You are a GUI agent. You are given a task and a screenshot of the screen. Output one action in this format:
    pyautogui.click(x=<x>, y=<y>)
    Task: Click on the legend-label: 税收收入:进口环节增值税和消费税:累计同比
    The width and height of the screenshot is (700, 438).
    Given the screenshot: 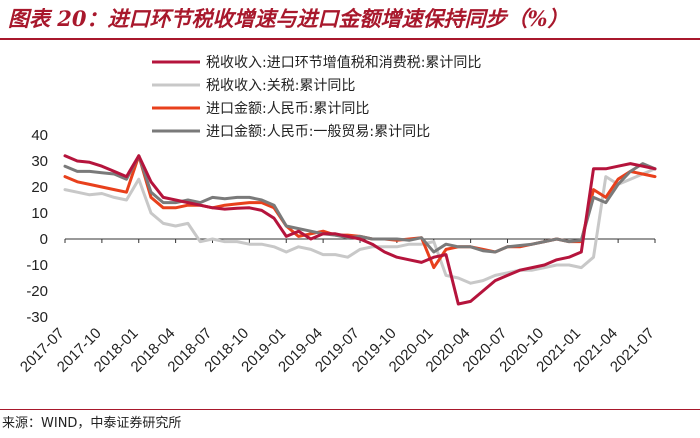 What is the action you would take?
    pyautogui.click(x=343, y=63)
    